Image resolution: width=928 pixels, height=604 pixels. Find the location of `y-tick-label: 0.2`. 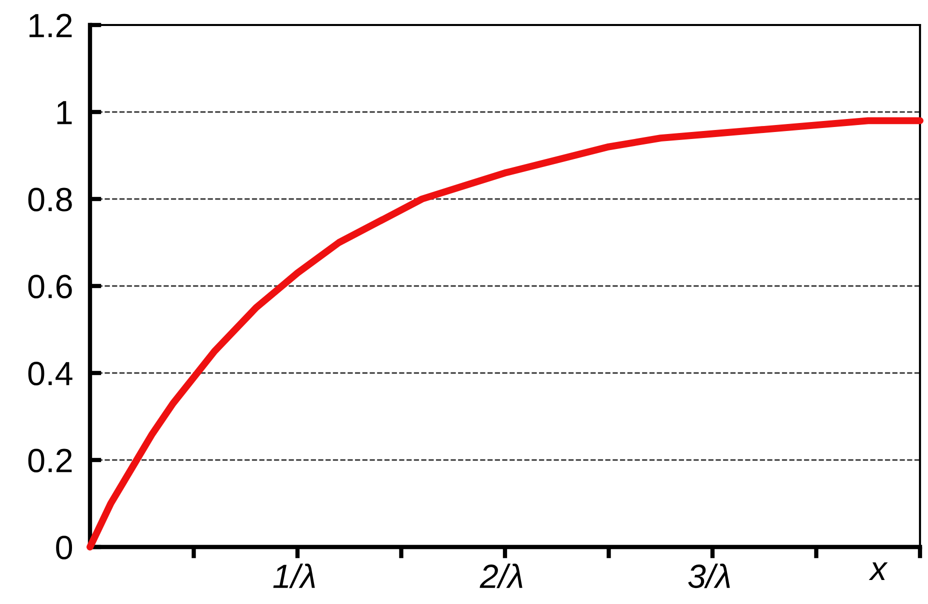

y-tick-label: 0.2 is located at coordinates (50, 460).